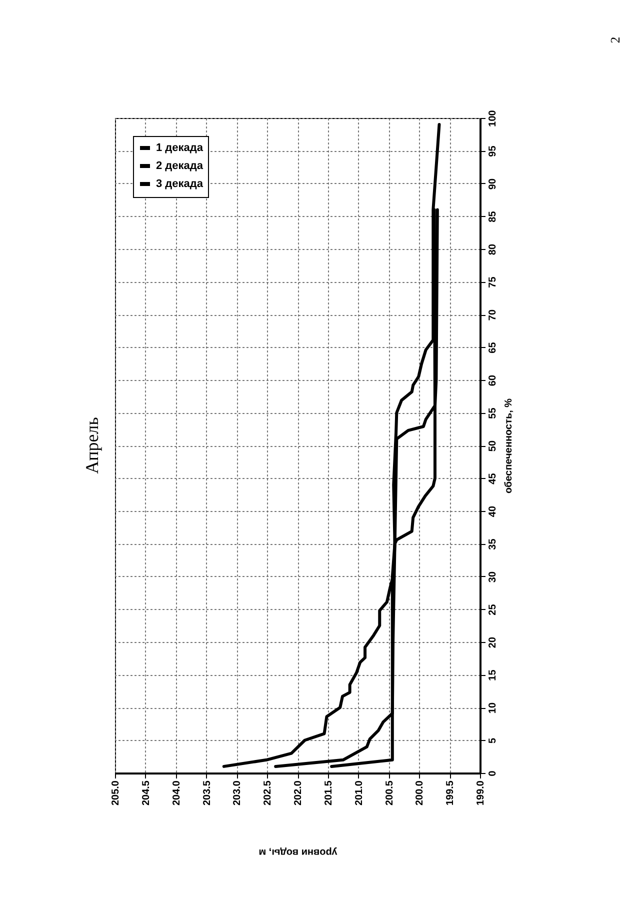  Describe the element at coordinates (298, 852) in the screenshot. I see `x-axis-title: уровни воды, м` at that location.